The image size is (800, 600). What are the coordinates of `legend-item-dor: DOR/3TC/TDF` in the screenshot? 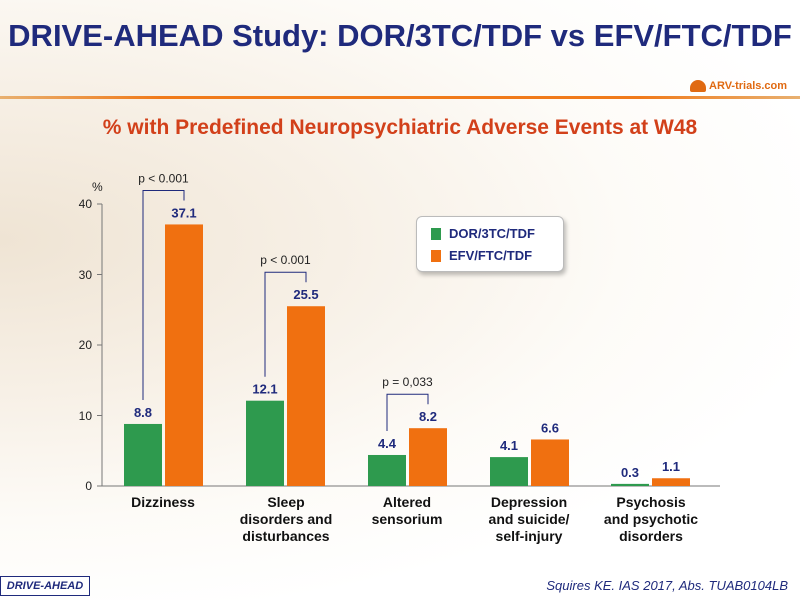 It's located at (483, 233).